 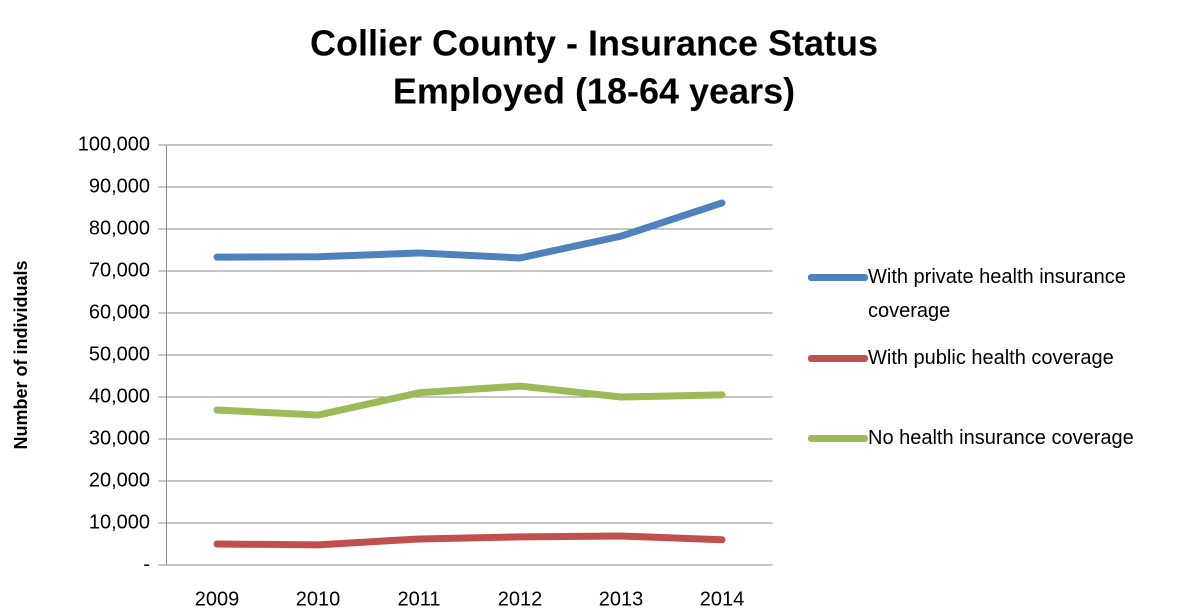 I want to click on x-tick-label: 2014, so click(x=722, y=599).